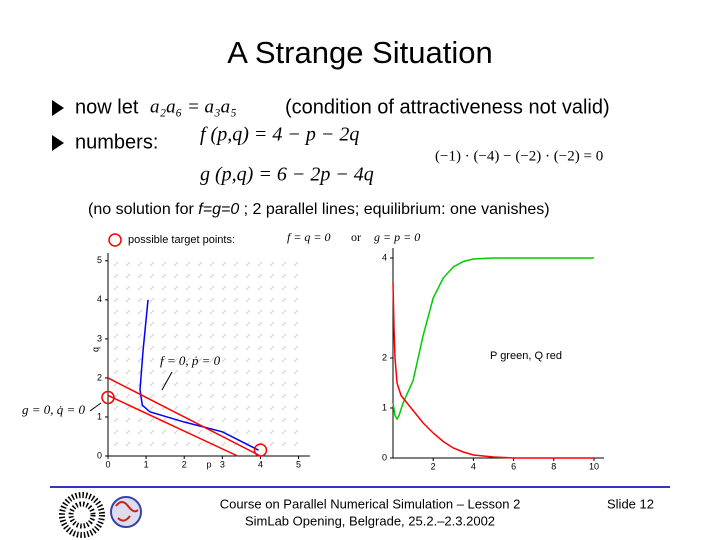  What do you see at coordinates (190, 360) in the screenshot?
I see `annotation: f = 0, ṗ = 0` at bounding box center [190, 360].